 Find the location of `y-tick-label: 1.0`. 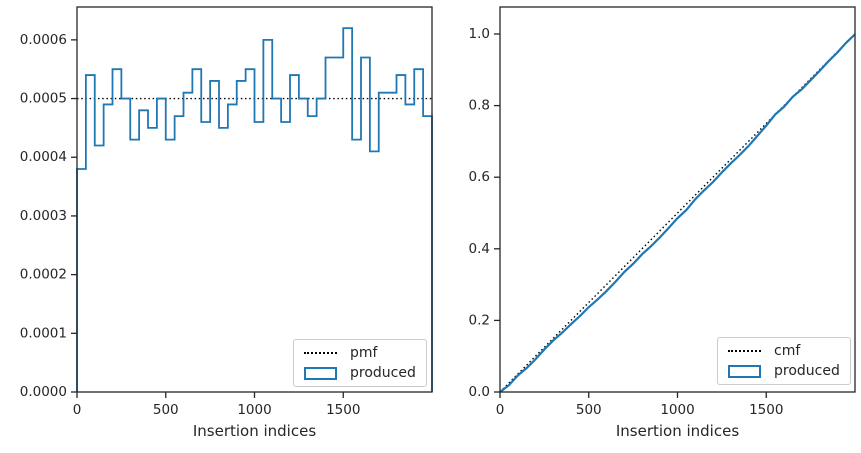

y-tick-label: 1.0 is located at coordinates (479, 34).